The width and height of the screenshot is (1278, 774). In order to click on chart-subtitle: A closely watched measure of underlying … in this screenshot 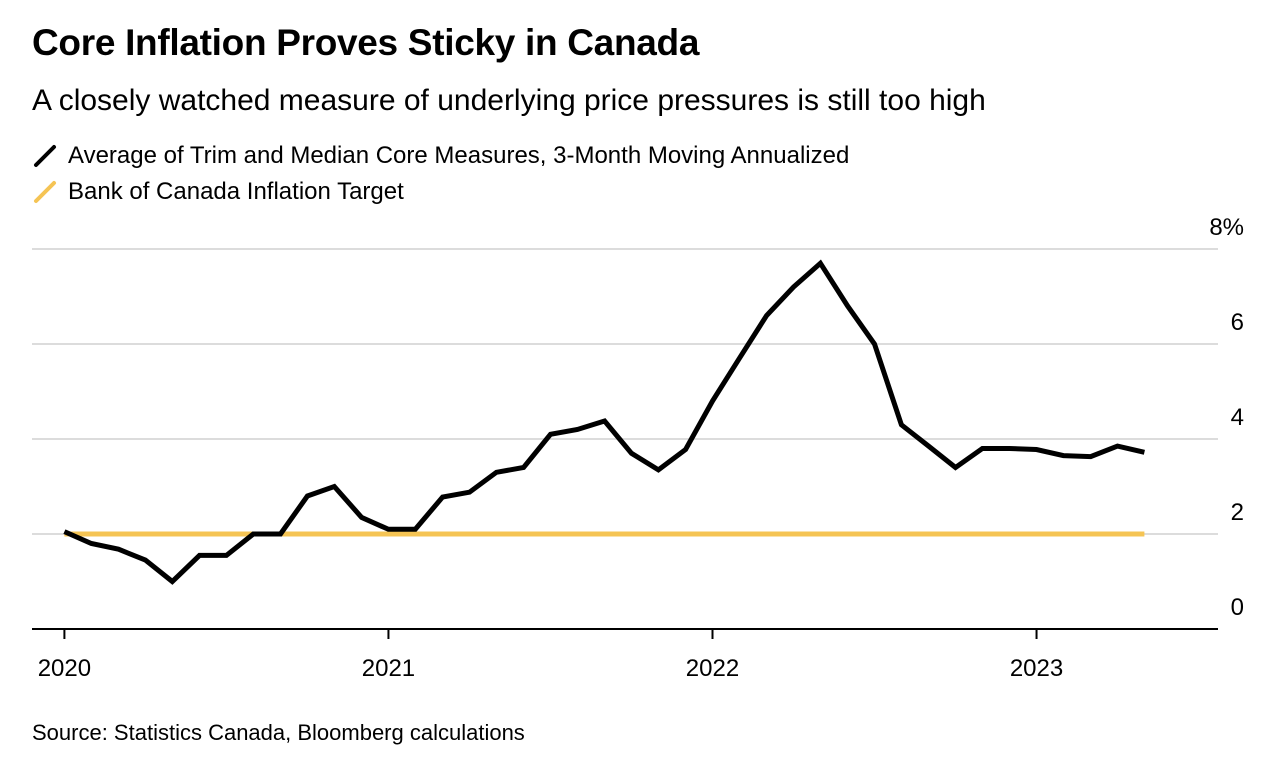, I will do `click(509, 100)`.